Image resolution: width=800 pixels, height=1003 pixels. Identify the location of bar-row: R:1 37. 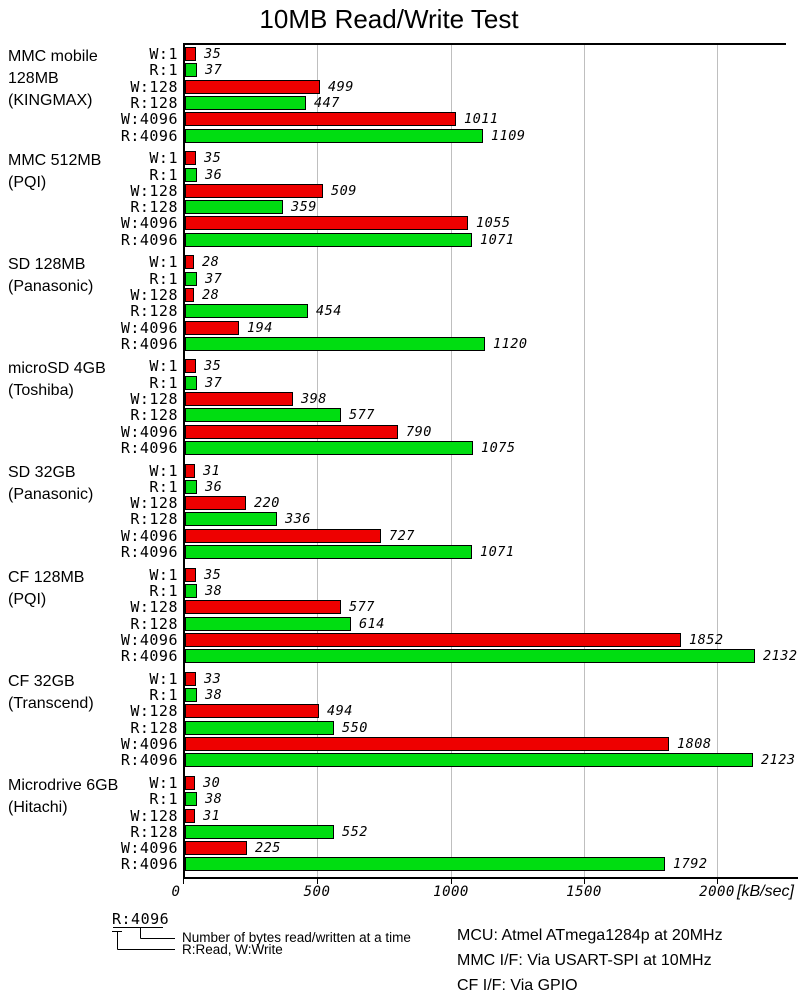
(400, 70).